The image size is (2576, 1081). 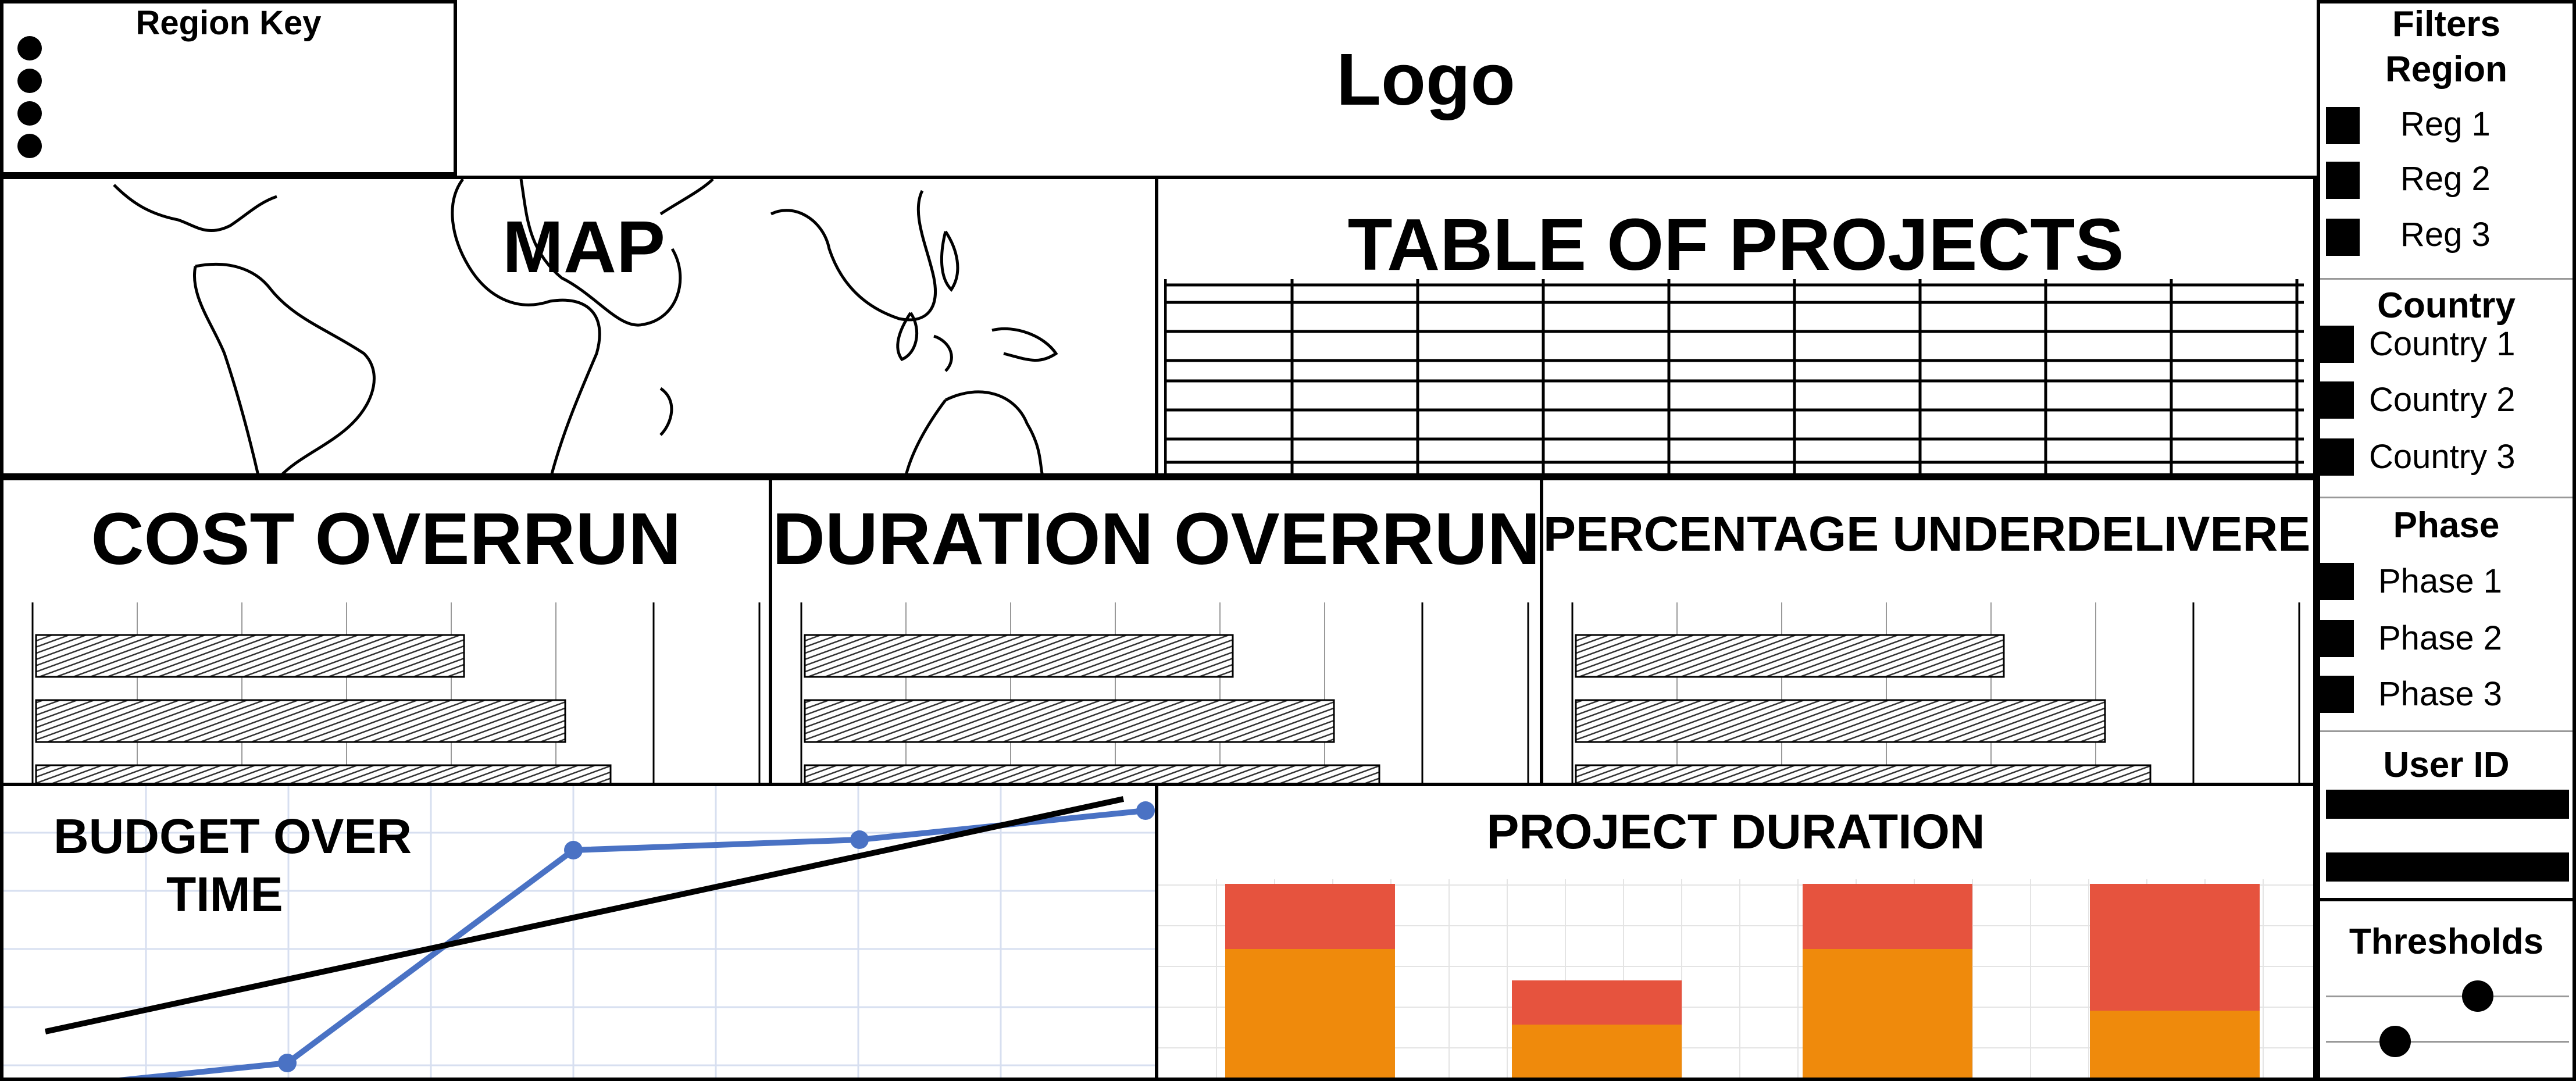 I want to click on budget-over-time-chart, so click(x=579, y=932).